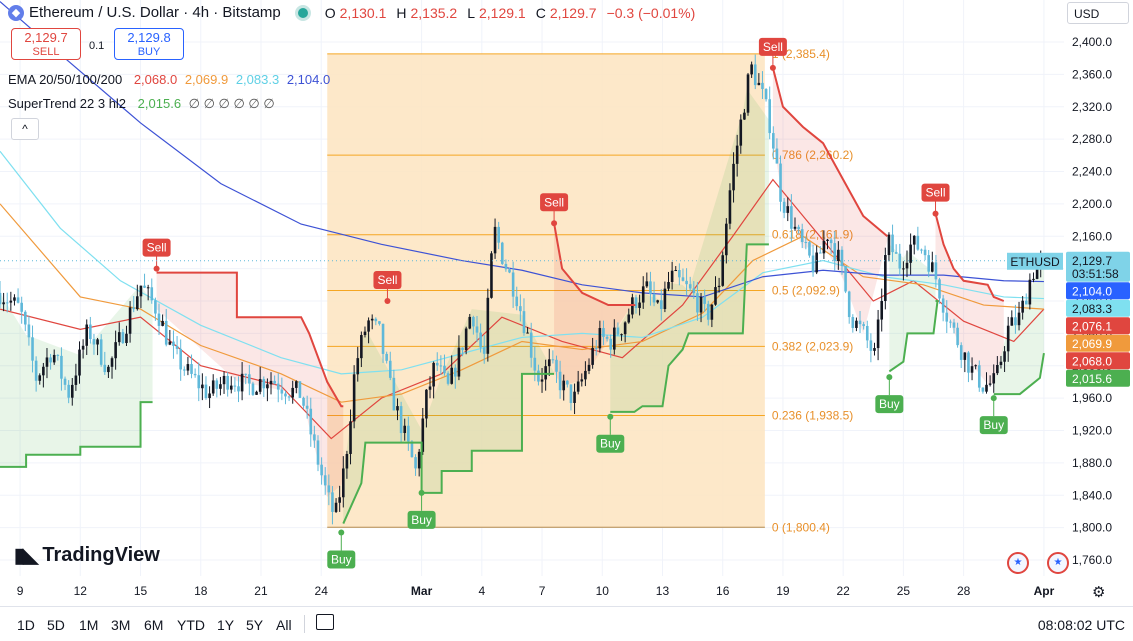 This screenshot has width=1133, height=641. I want to click on timeframe-5y: 5Y, so click(255, 625).